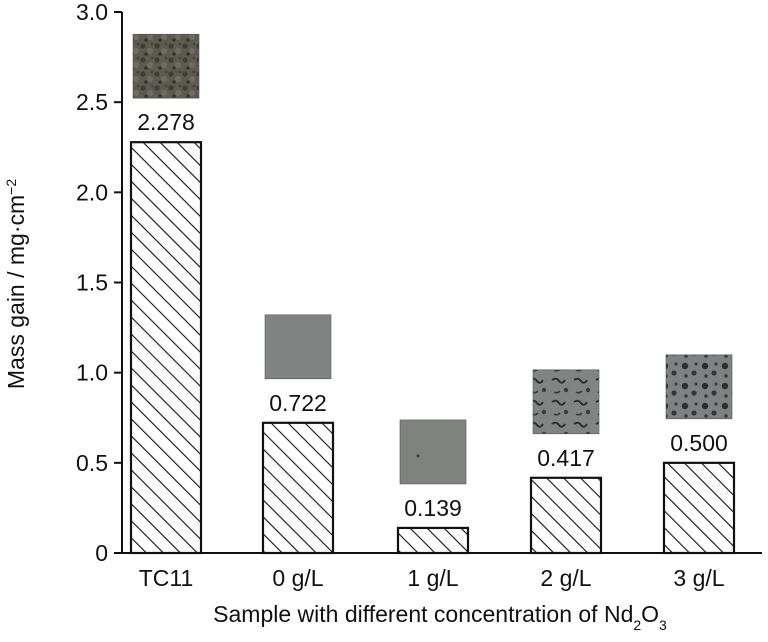 The width and height of the screenshot is (768, 642). I want to click on x-tick-label: 3 g/L, so click(698, 578).